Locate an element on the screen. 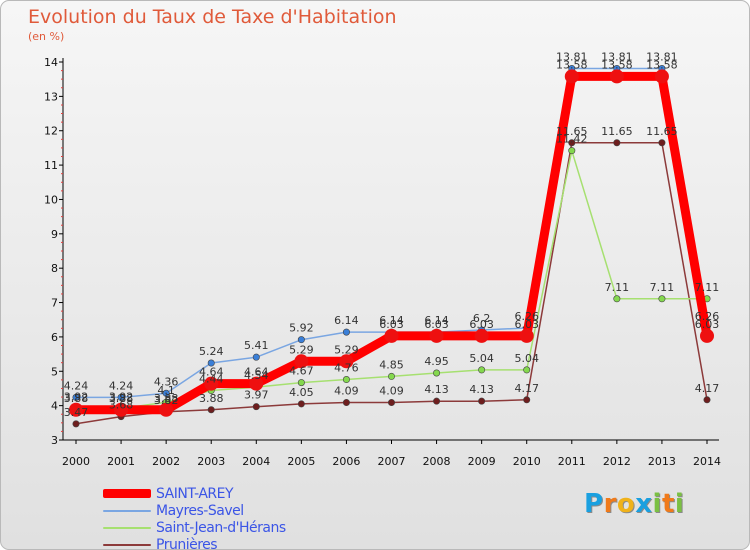  logo-letter: t is located at coordinates (668, 504).